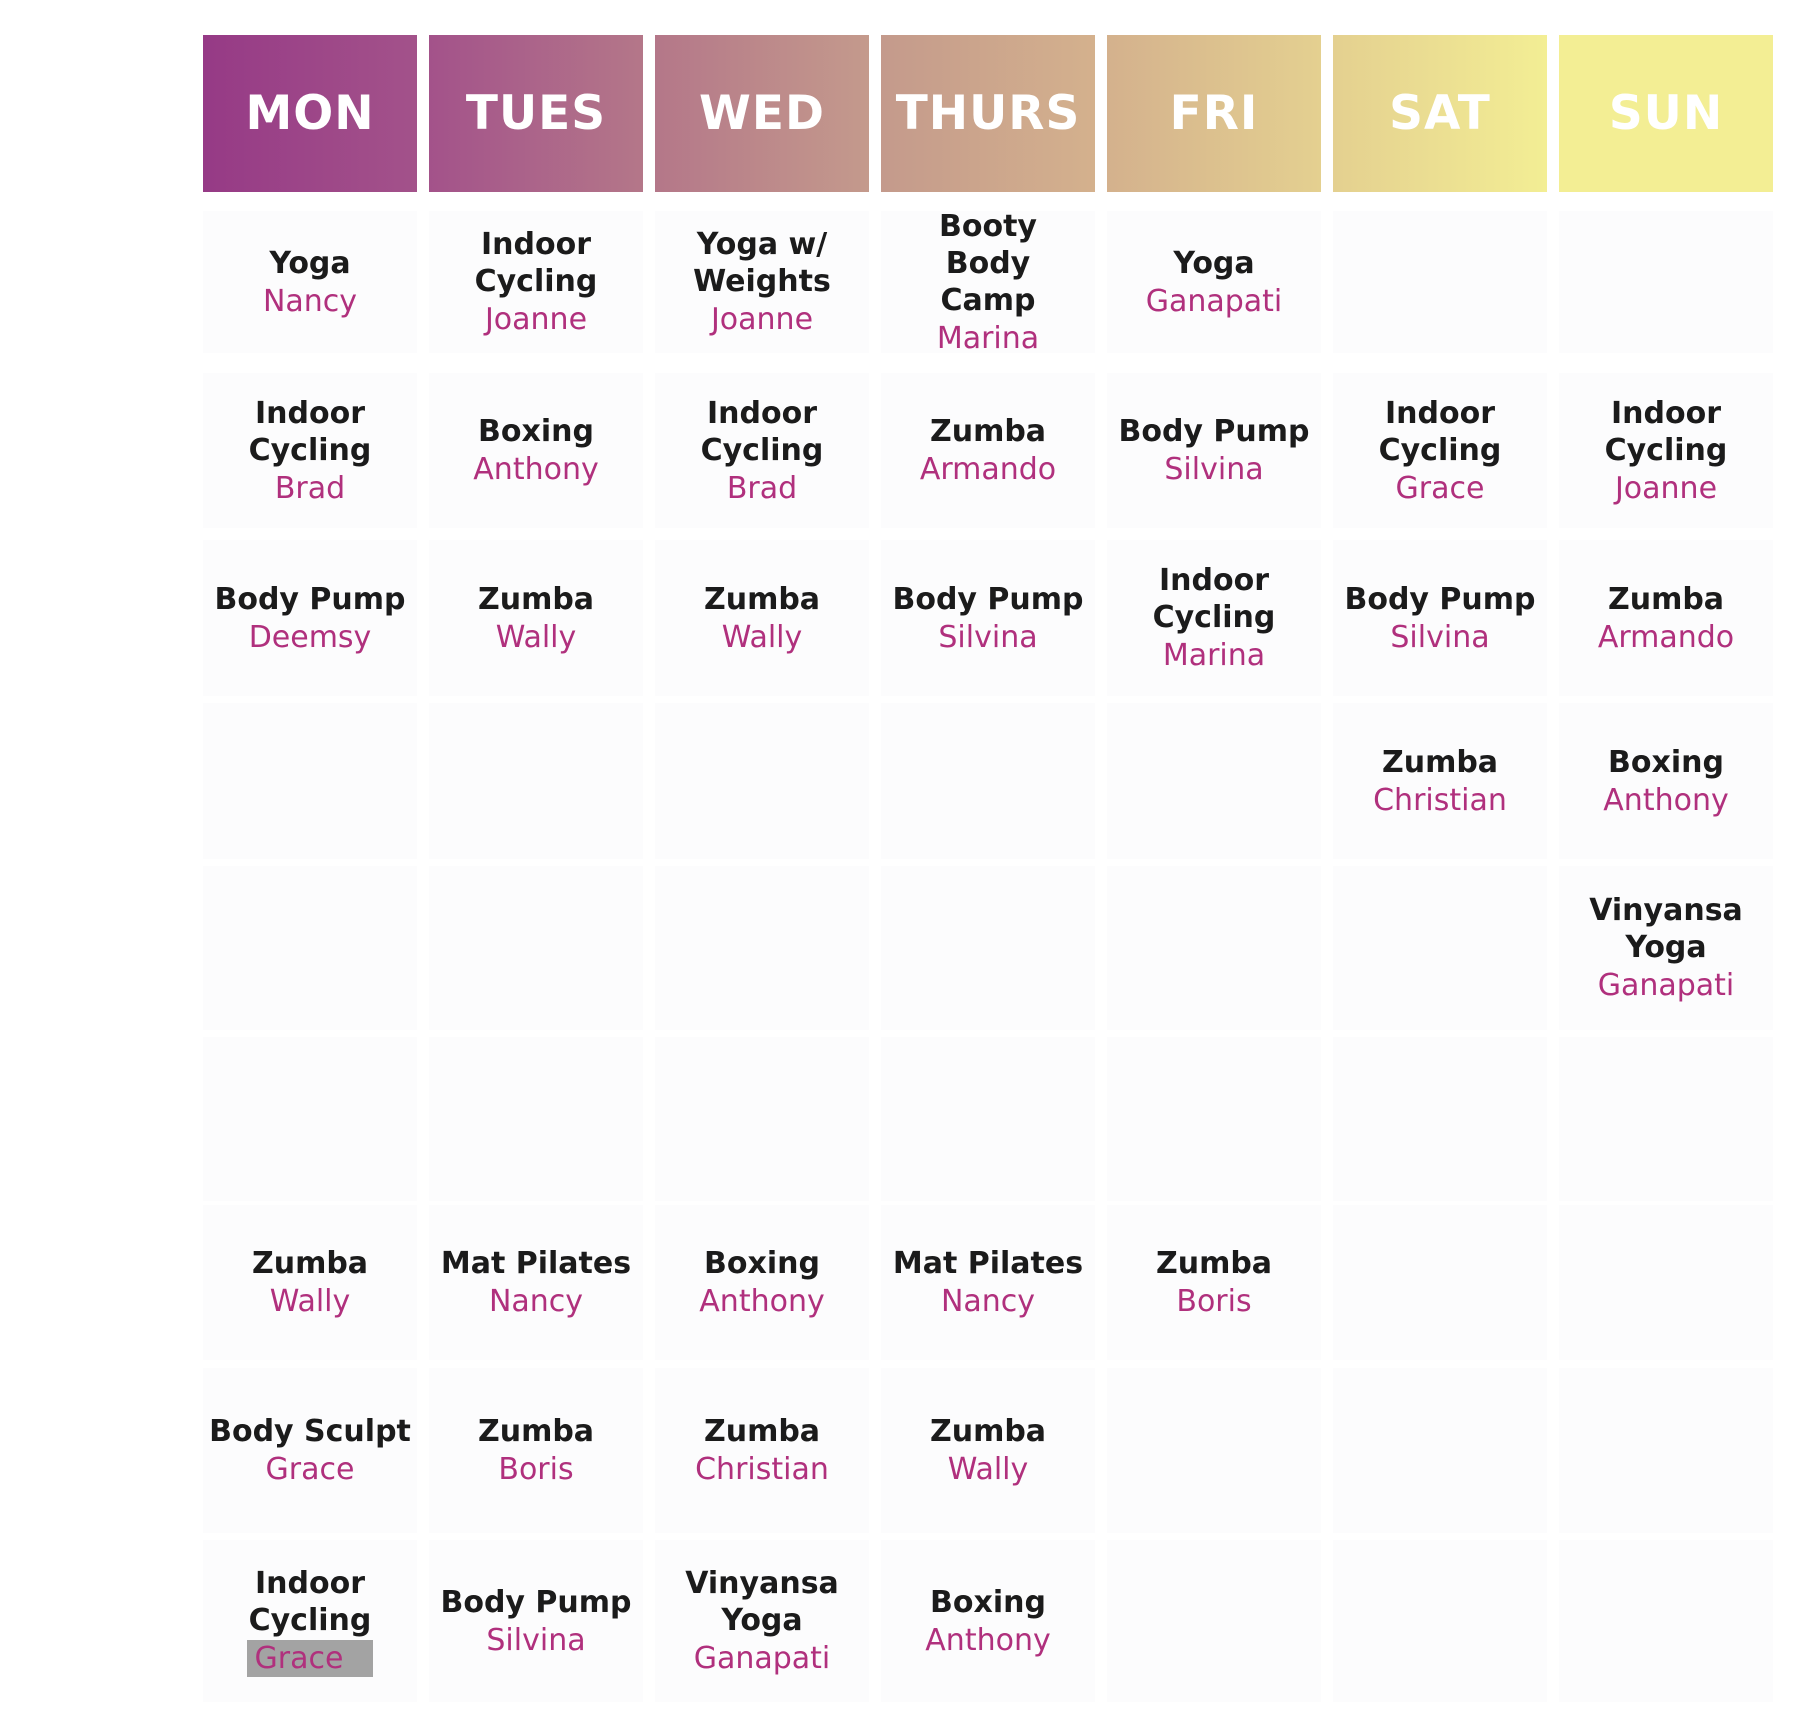 The width and height of the screenshot is (1800, 1729). What do you see at coordinates (1440, 113) in the screenshot?
I see `day-header-sat: SAT` at bounding box center [1440, 113].